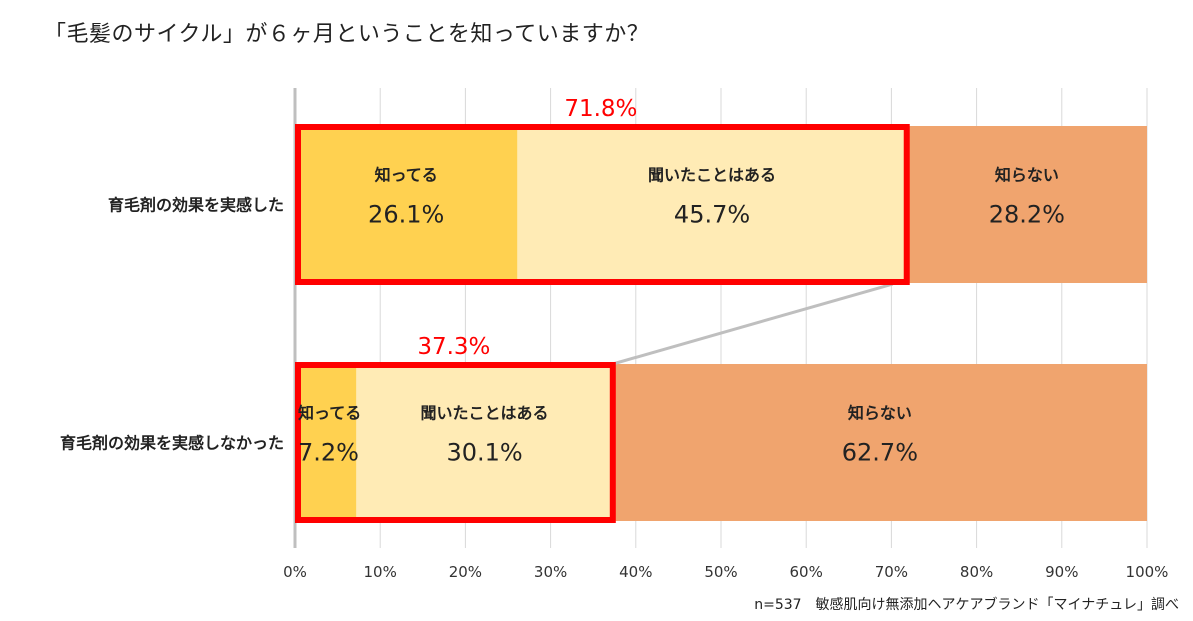  Describe the element at coordinates (484, 453) in the screenshot. I see `data-label: 30.1%` at that location.